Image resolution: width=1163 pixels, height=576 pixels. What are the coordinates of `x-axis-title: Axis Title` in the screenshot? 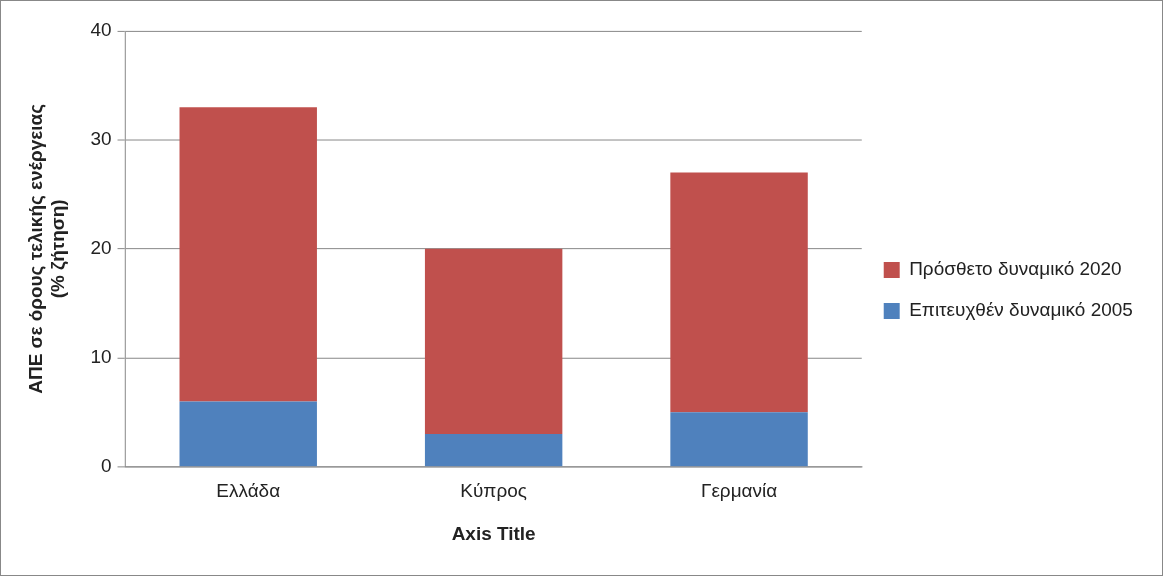 It's located at (493, 533).